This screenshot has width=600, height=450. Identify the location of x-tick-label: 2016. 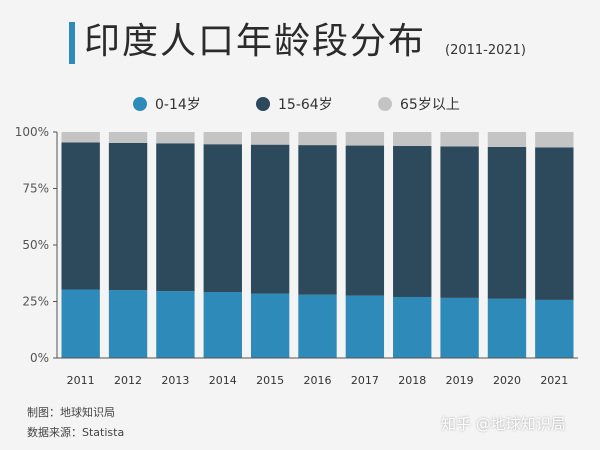
(318, 380).